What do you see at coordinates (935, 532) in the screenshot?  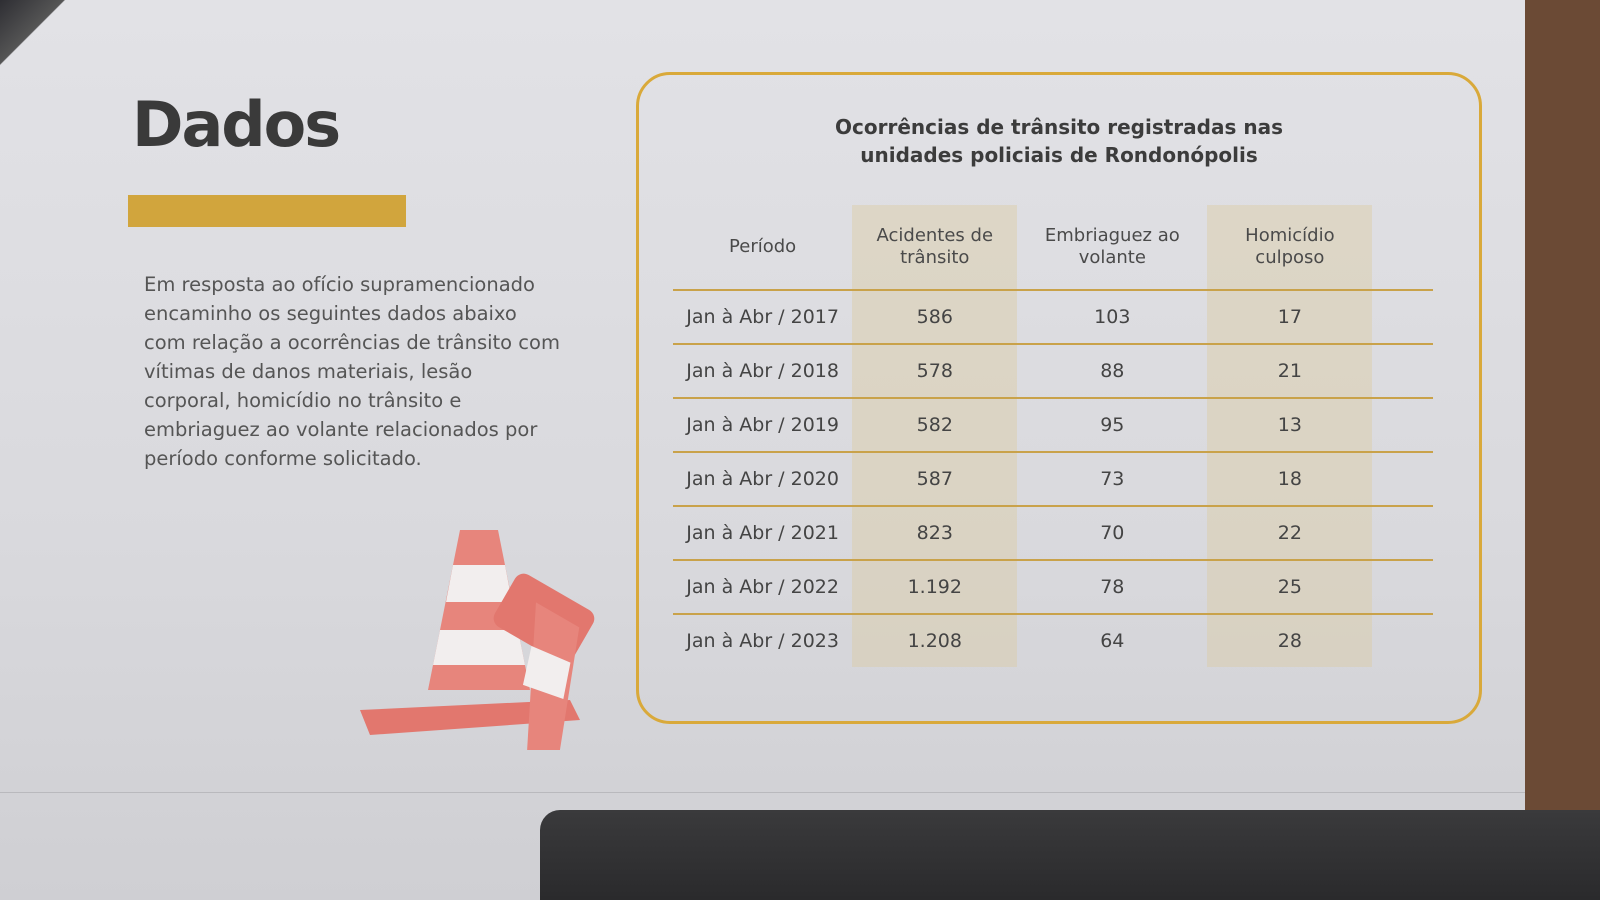 I see `cell-acidentes: 823` at bounding box center [935, 532].